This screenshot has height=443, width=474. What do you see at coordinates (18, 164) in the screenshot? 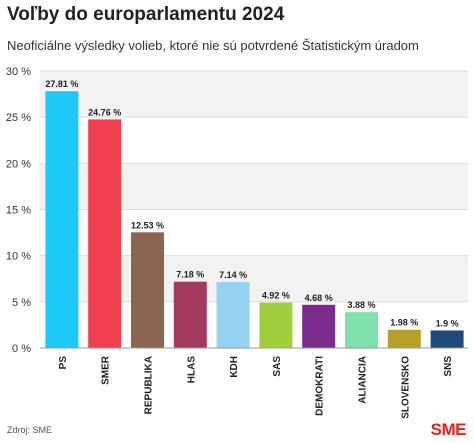
I see `y-tick-label: 20 %` at bounding box center [18, 164].